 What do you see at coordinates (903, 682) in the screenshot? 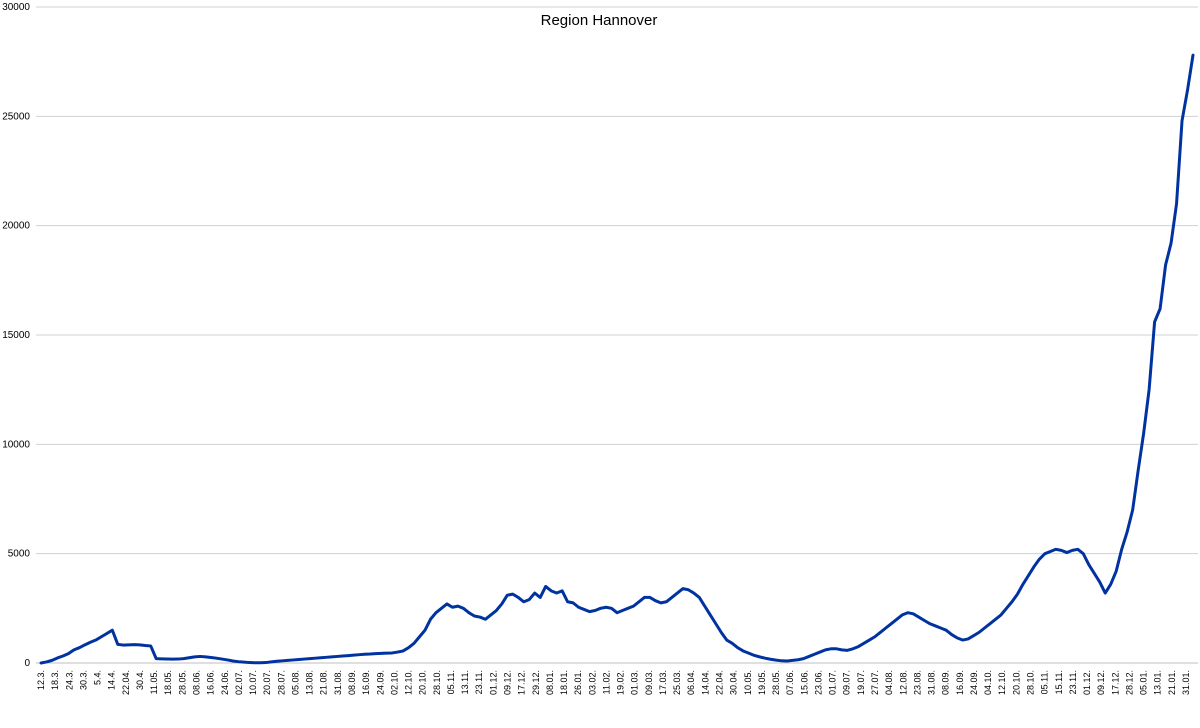
I see `x-tick-label: 12.08.` at bounding box center [903, 682].